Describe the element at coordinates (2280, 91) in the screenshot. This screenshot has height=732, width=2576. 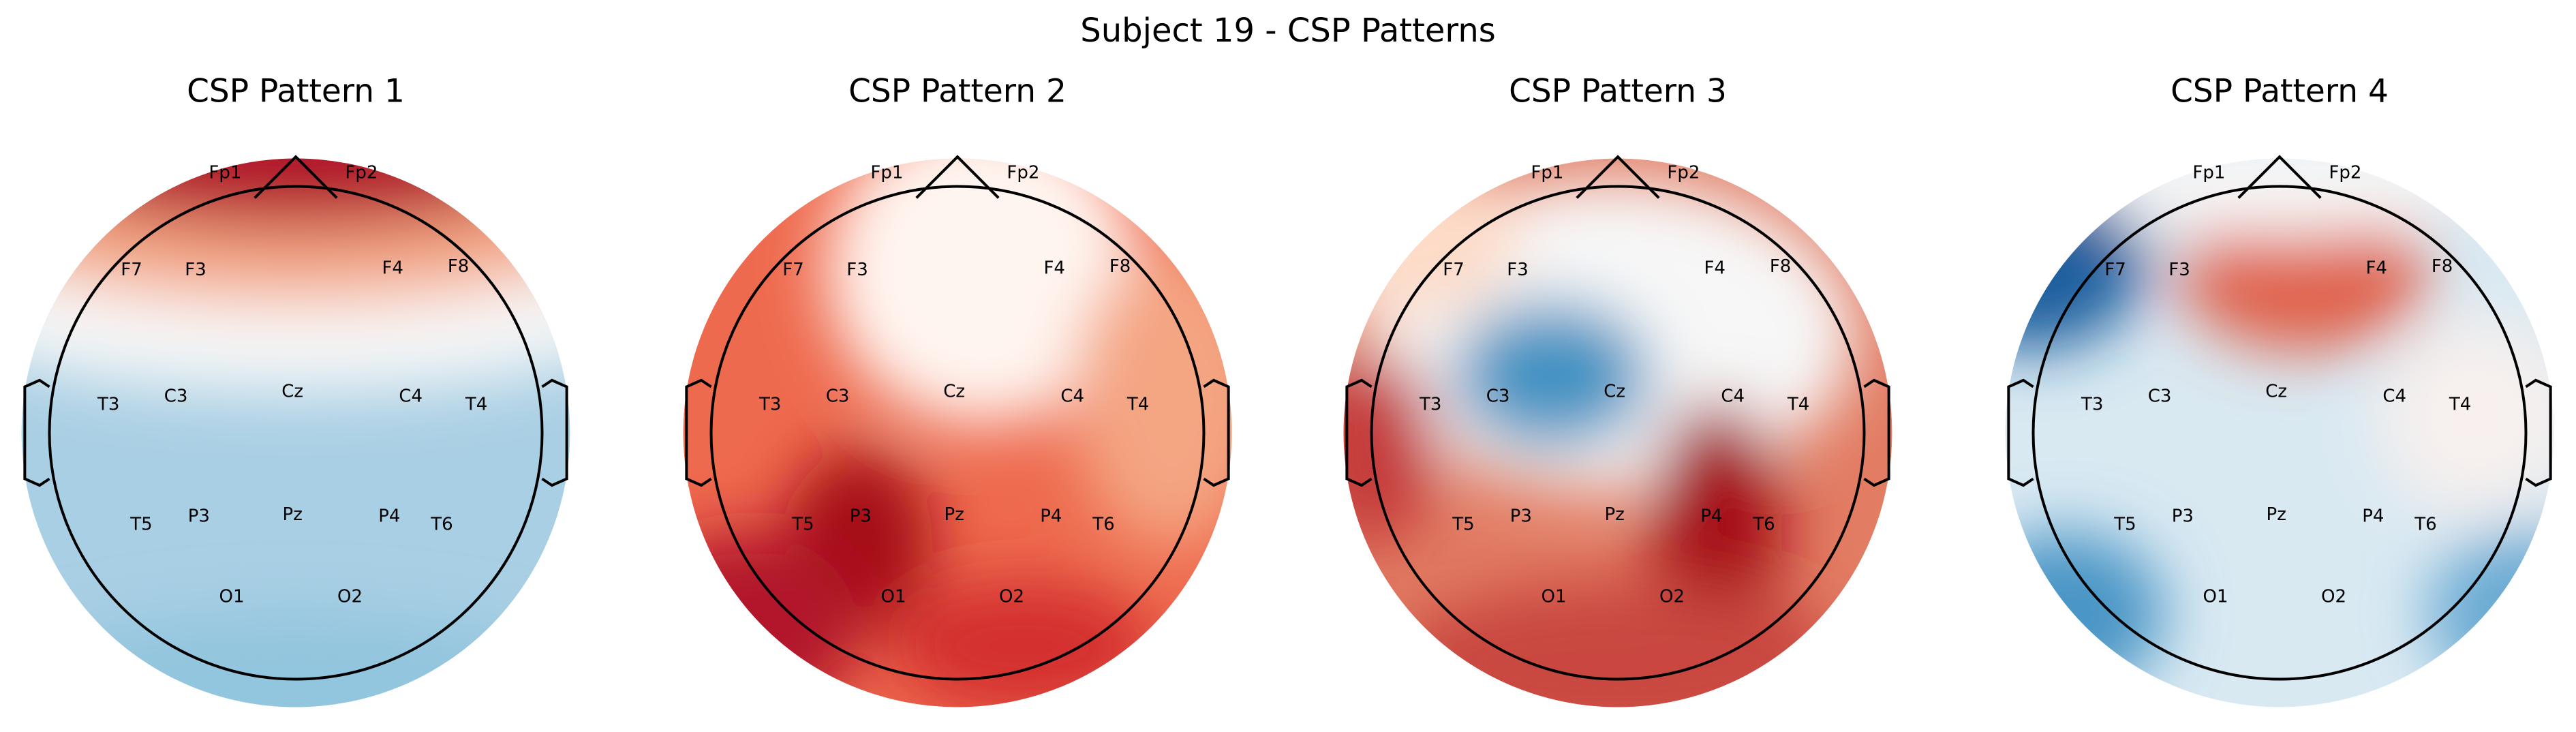
I see `panel-title: CSP Pattern 4` at that location.